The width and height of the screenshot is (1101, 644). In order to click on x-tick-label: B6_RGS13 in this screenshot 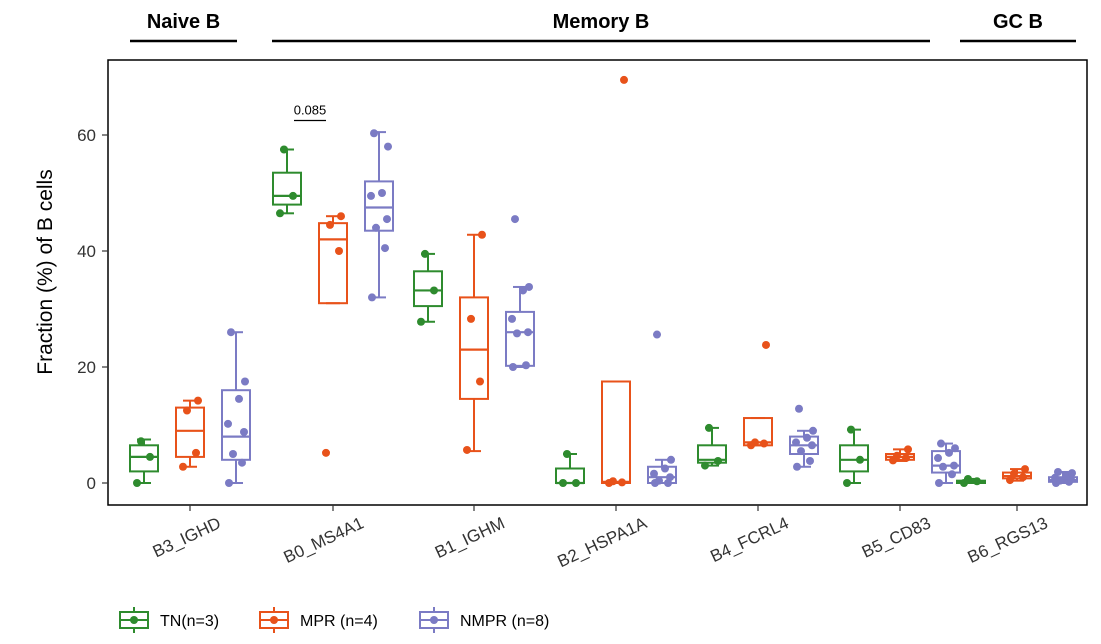, I will do `click(1008, 540)`.